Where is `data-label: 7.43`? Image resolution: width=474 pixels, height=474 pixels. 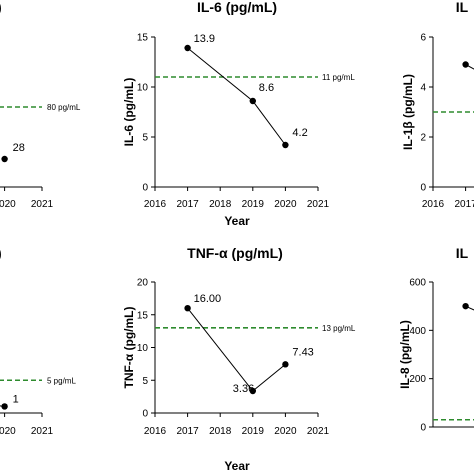
data-label: 7.43 is located at coordinates (302, 352).